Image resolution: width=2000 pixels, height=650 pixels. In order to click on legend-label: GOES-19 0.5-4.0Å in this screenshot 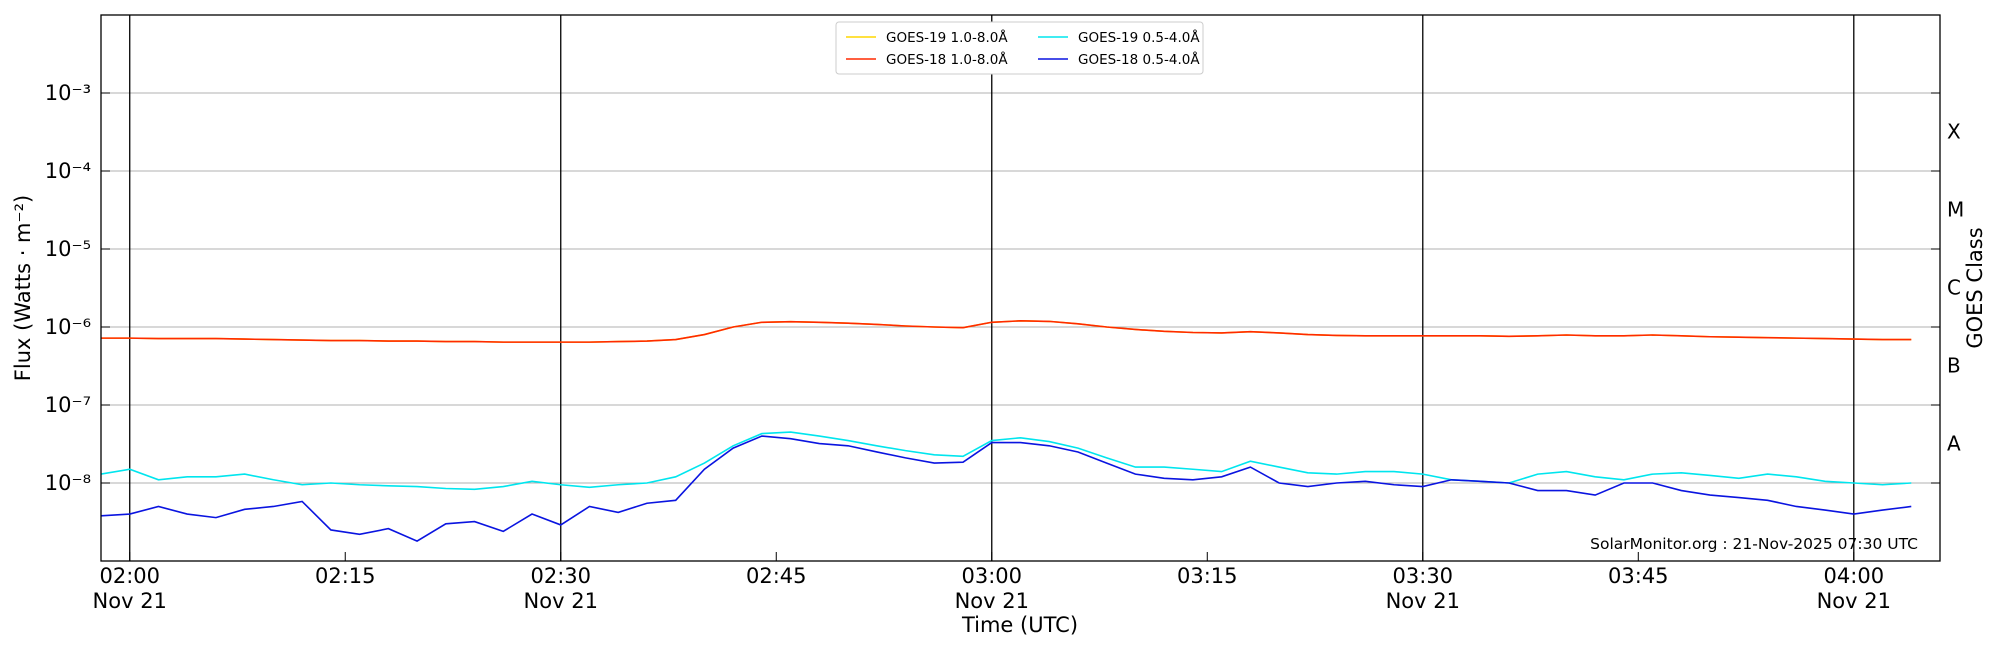, I will do `click(1139, 37)`.